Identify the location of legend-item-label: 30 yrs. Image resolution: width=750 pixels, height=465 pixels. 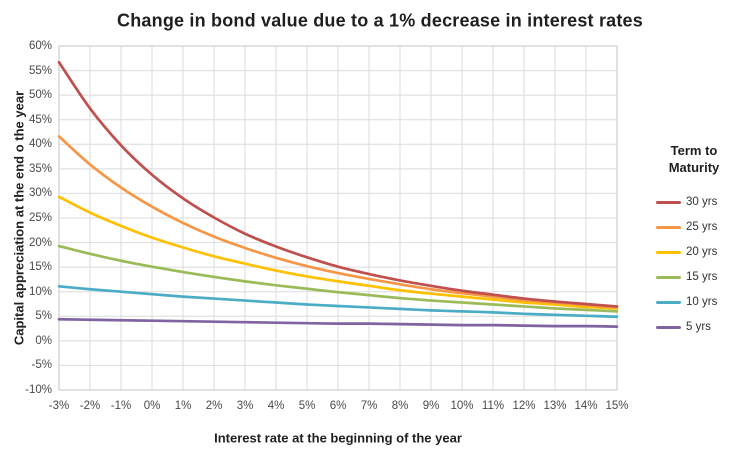
(702, 202).